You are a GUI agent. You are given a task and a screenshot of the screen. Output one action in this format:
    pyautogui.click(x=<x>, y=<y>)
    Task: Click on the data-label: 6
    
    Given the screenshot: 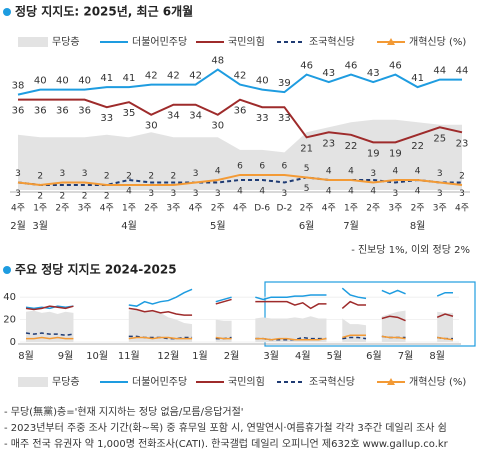 What is the action you would take?
    pyautogui.click(x=285, y=166)
    